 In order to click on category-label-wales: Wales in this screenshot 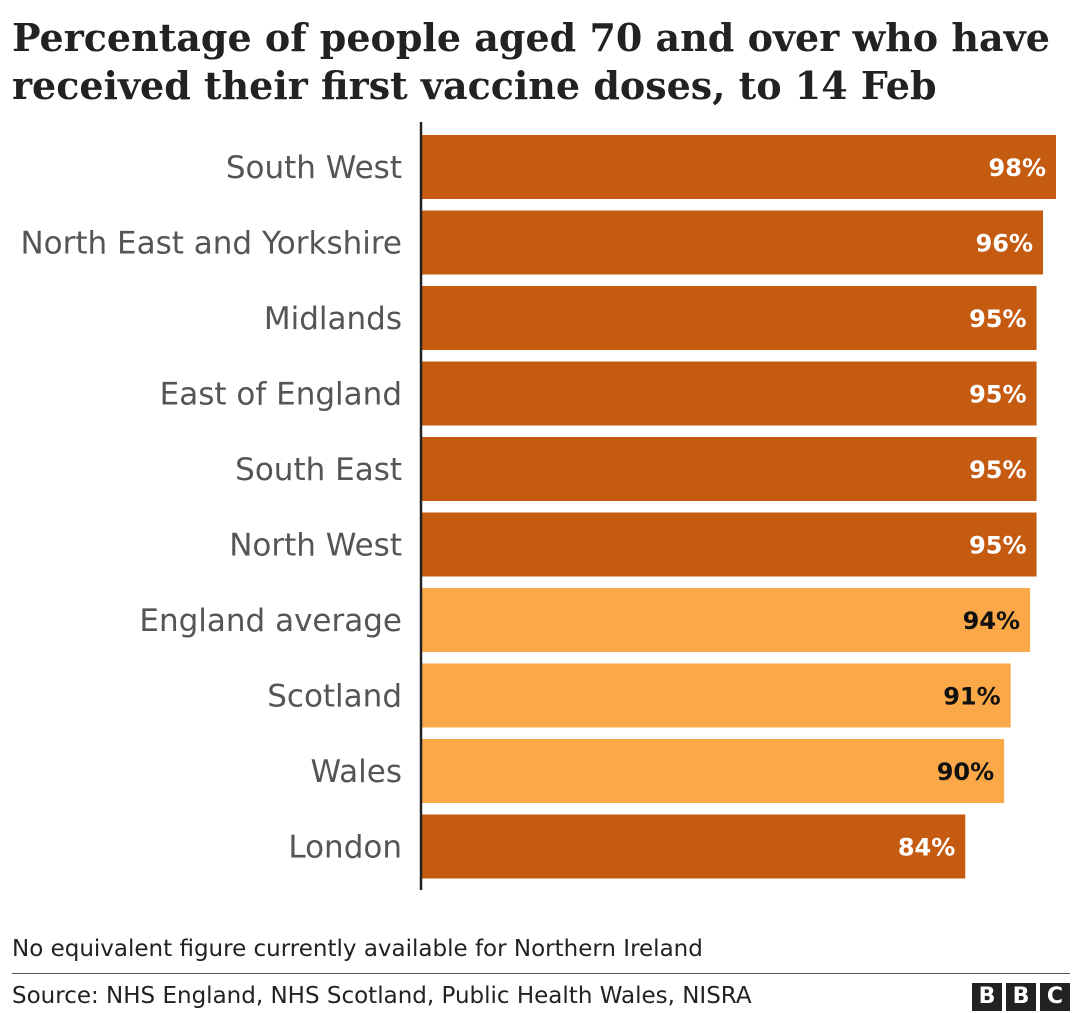, I will do `click(356, 772)`.